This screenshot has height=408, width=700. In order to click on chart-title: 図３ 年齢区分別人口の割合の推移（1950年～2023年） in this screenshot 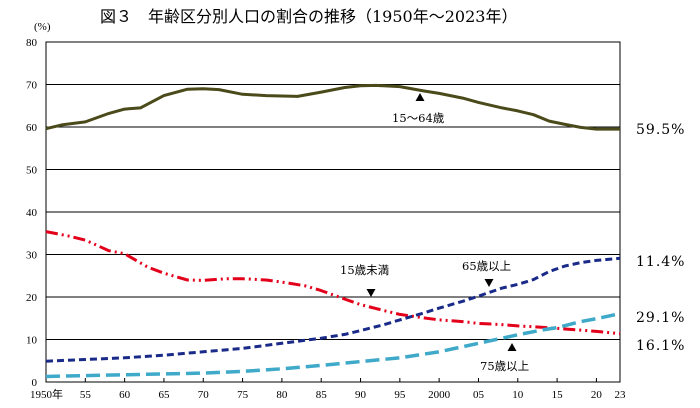, I will do `click(308, 16)`.